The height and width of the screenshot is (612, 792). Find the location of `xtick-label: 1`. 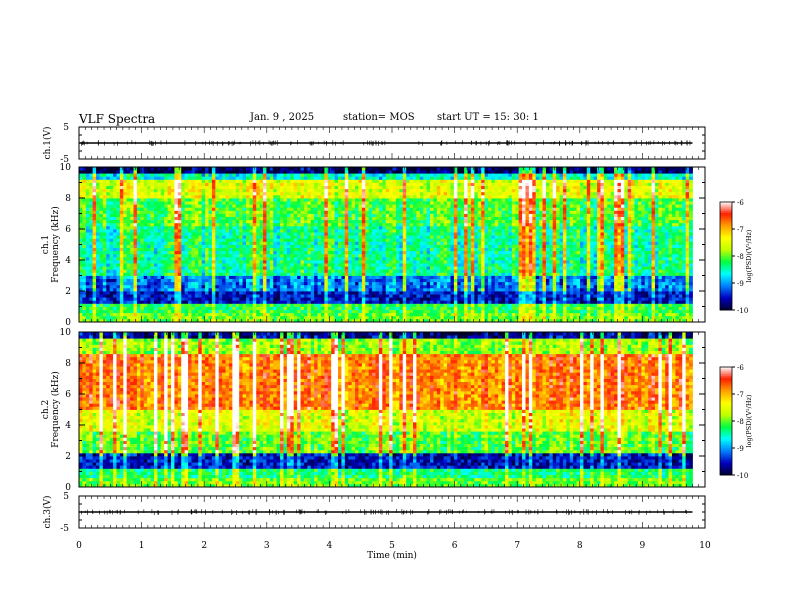

xtick-label: 1 is located at coordinates (142, 546).